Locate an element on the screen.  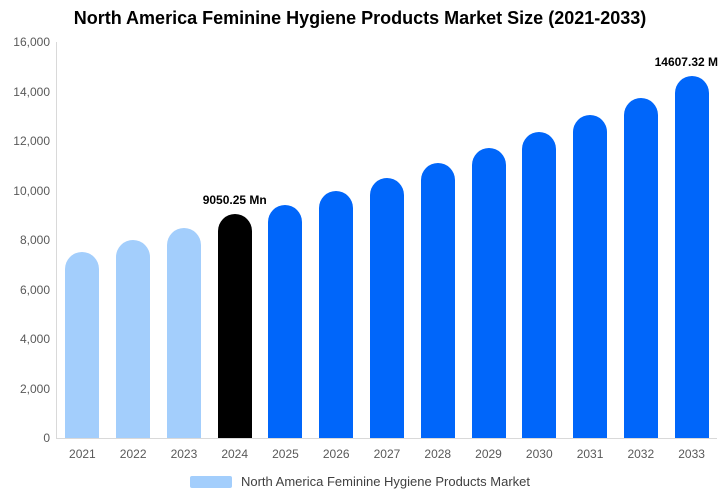
y-axis-line is located at coordinates (56, 240).